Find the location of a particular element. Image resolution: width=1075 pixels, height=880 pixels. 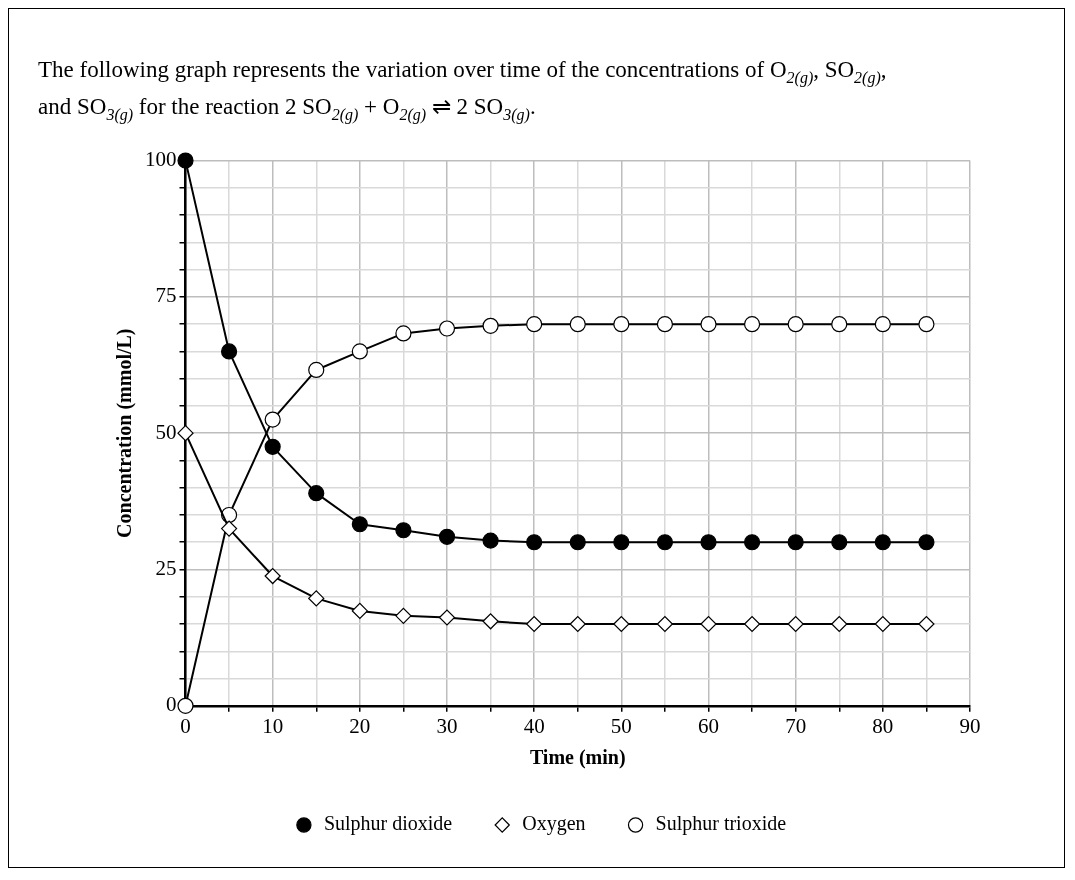

legend-label: Oxygen is located at coordinates (554, 824).